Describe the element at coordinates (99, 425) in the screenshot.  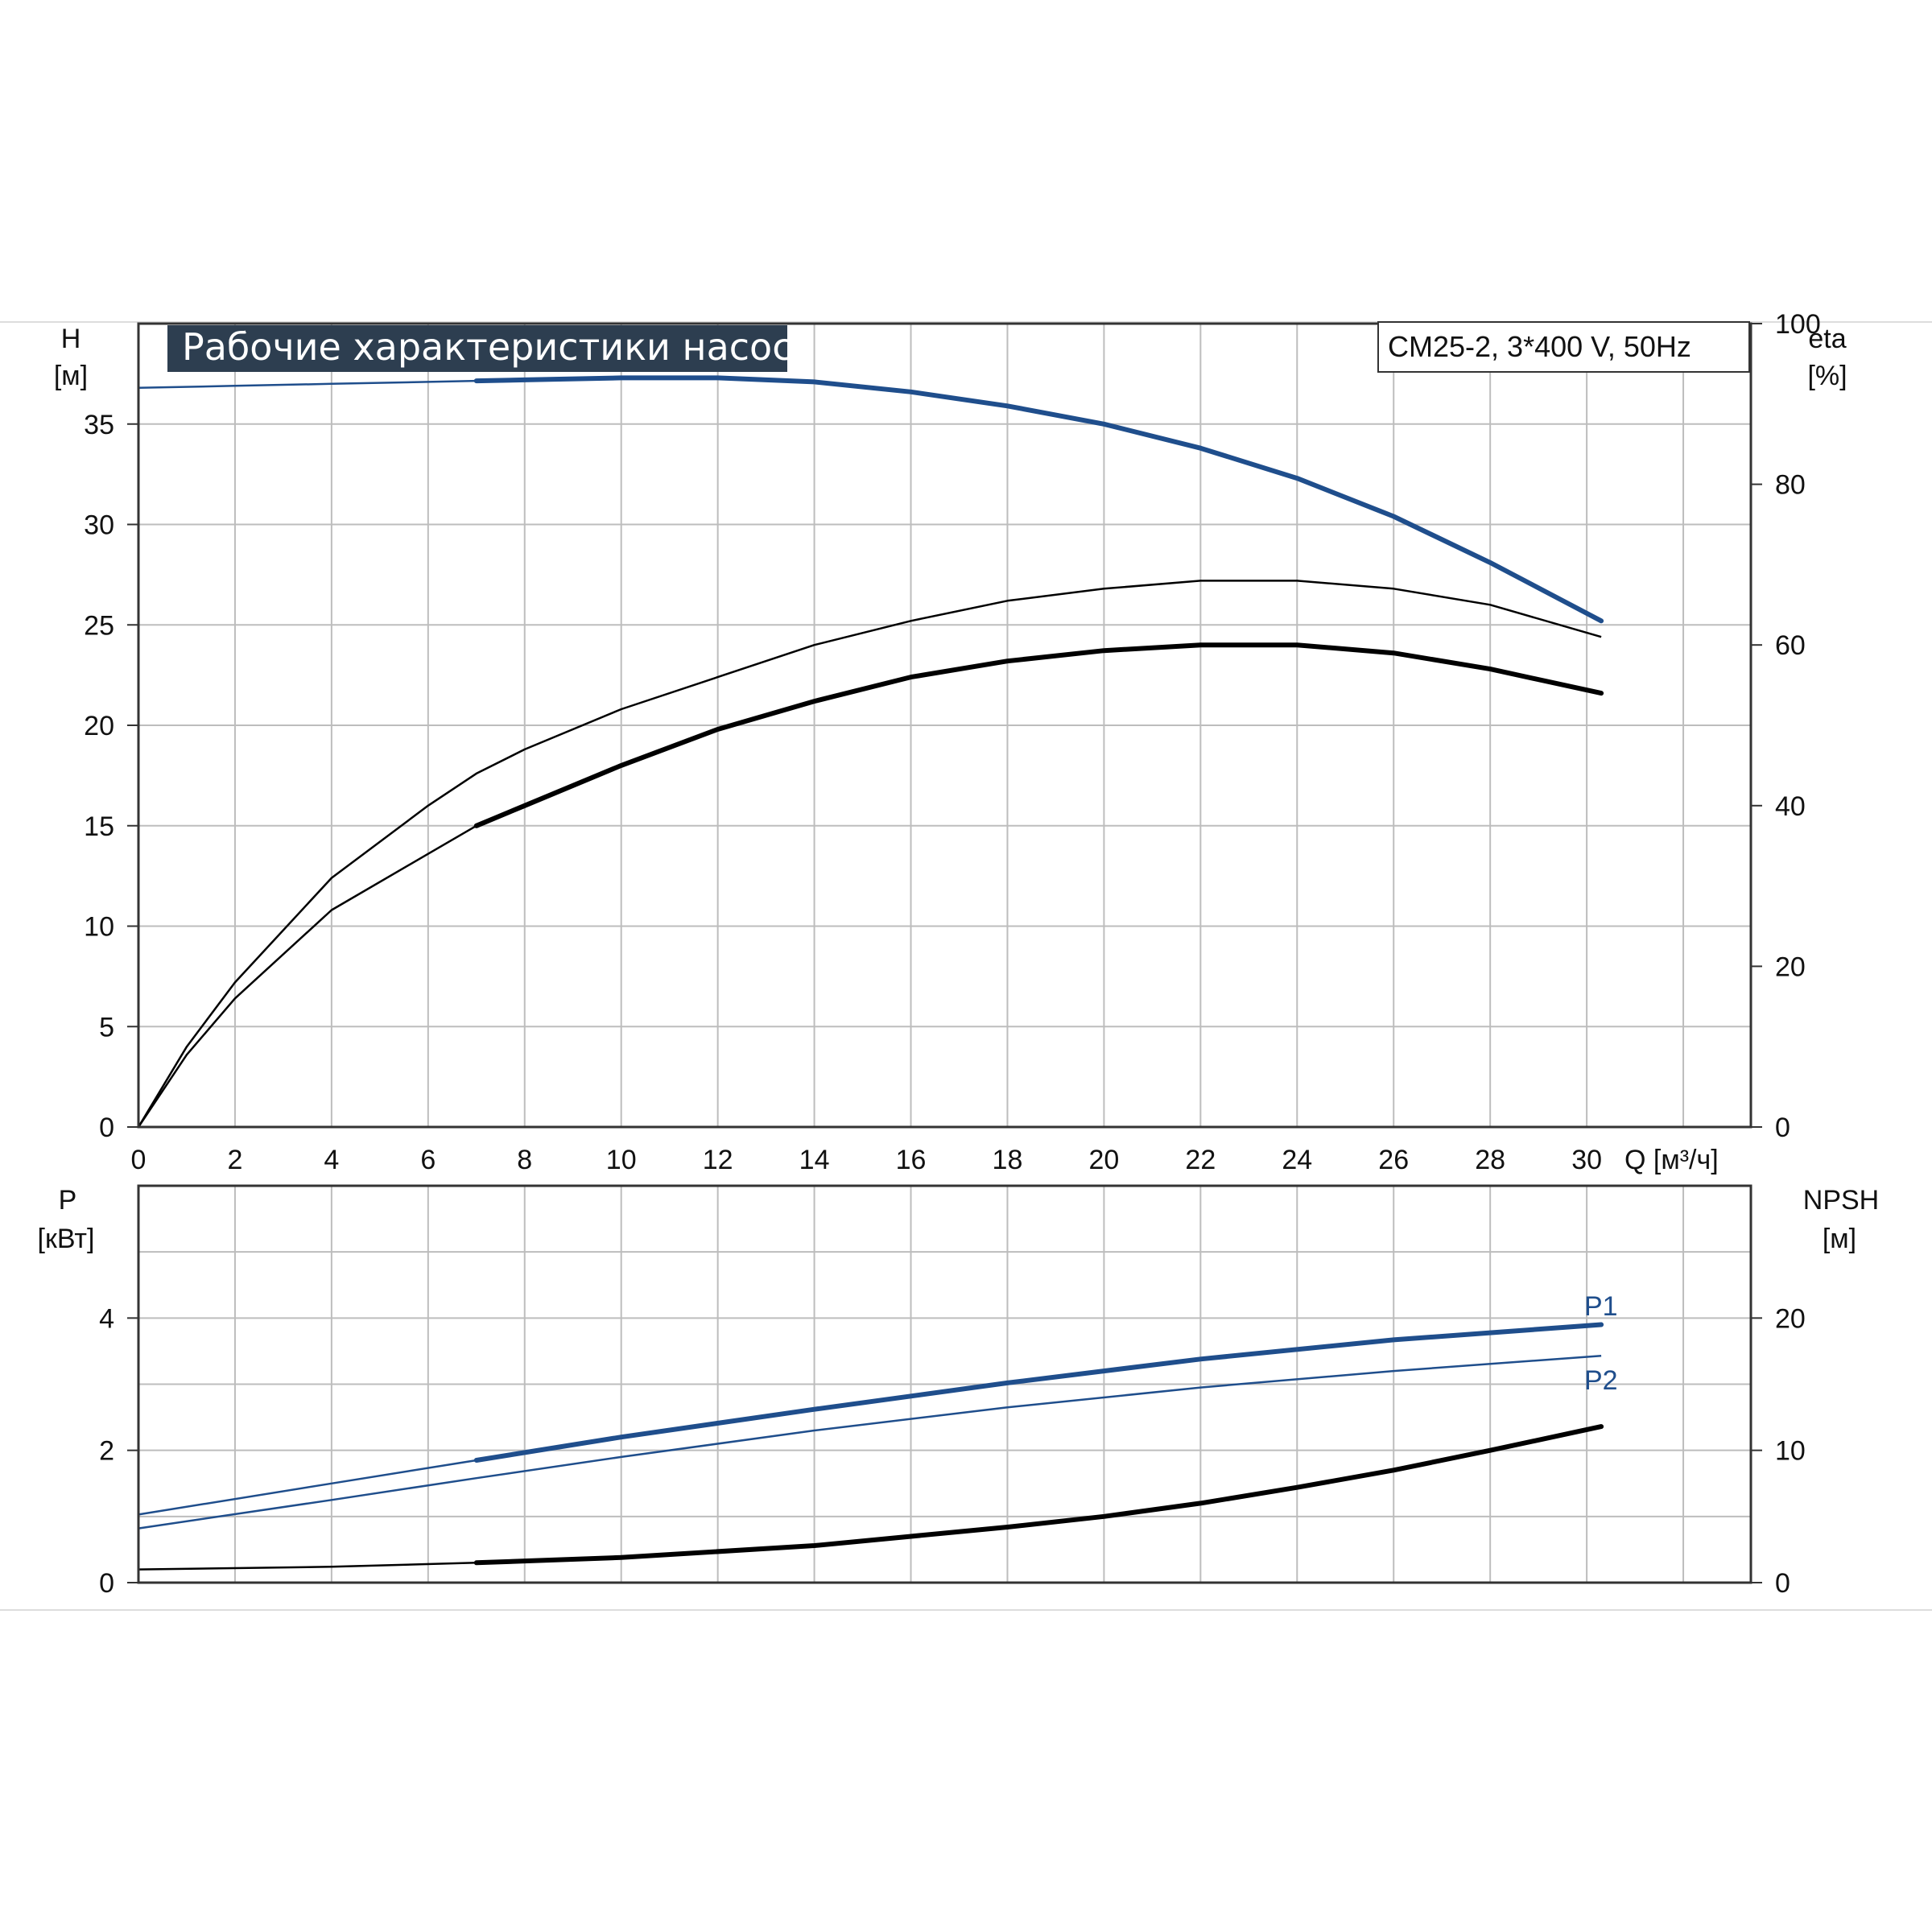
I see `left-tick-label: 35` at that location.